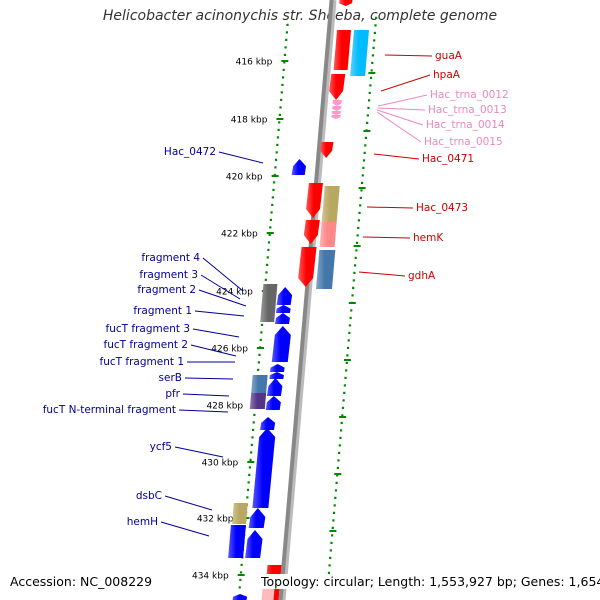 The height and width of the screenshot is (600, 600). What do you see at coordinates (447, 75) in the screenshot?
I see `feature-label-hpaA: hpaA` at bounding box center [447, 75].